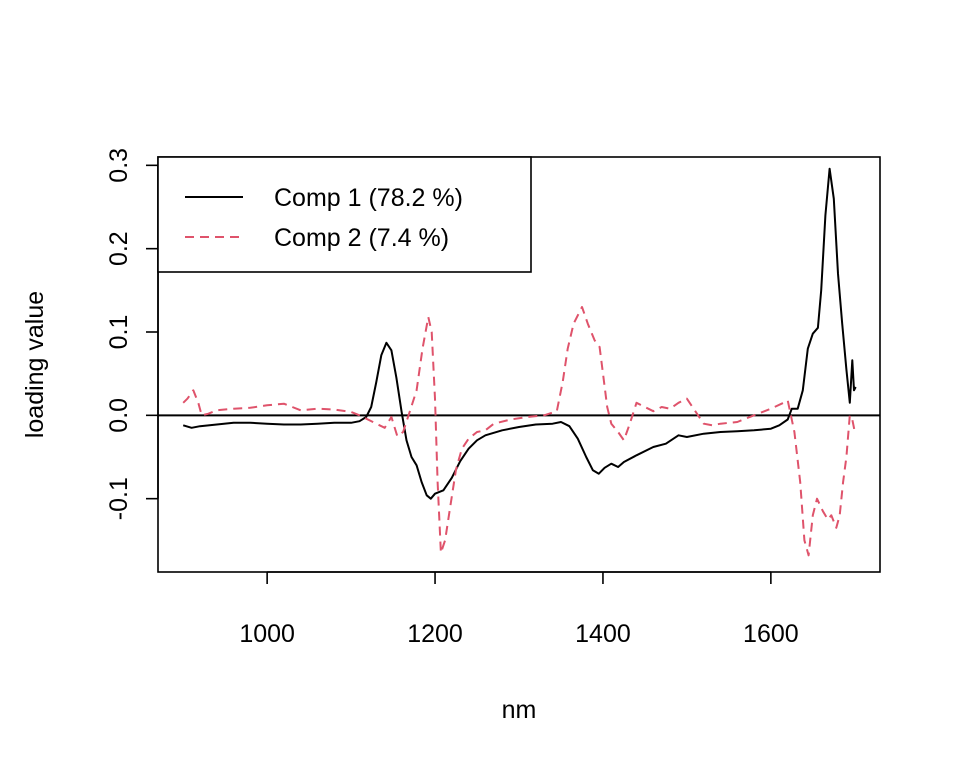 Image resolution: width=960 pixels, height=768 pixels. What do you see at coordinates (603, 634) in the screenshot?
I see `x-tick-label: 1400` at bounding box center [603, 634].